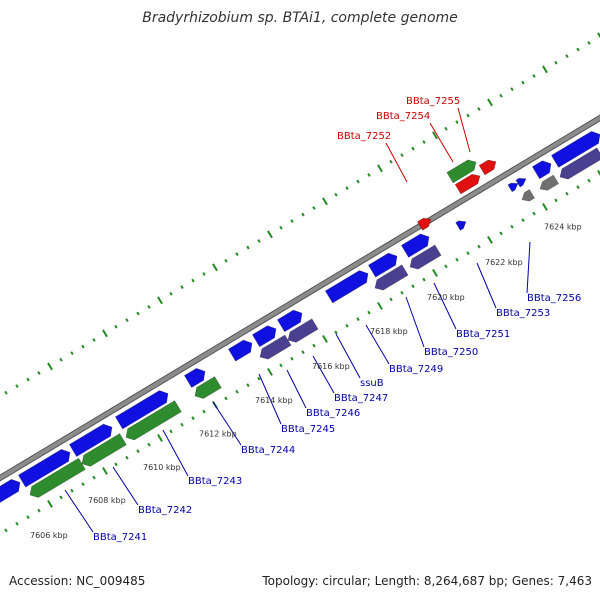 This screenshot has height=600, width=600. What do you see at coordinates (165, 510) in the screenshot?
I see `gene-label: BBta_7242` at bounding box center [165, 510].